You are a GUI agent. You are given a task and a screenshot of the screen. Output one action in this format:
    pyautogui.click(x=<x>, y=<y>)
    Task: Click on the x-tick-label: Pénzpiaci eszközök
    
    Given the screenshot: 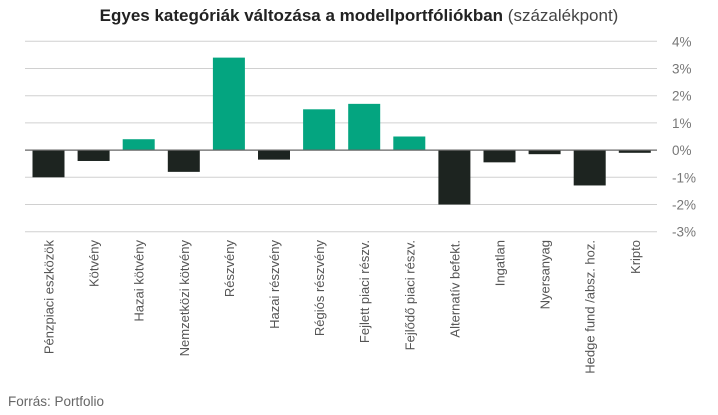 What is the action you would take?
    pyautogui.click(x=49, y=297)
    